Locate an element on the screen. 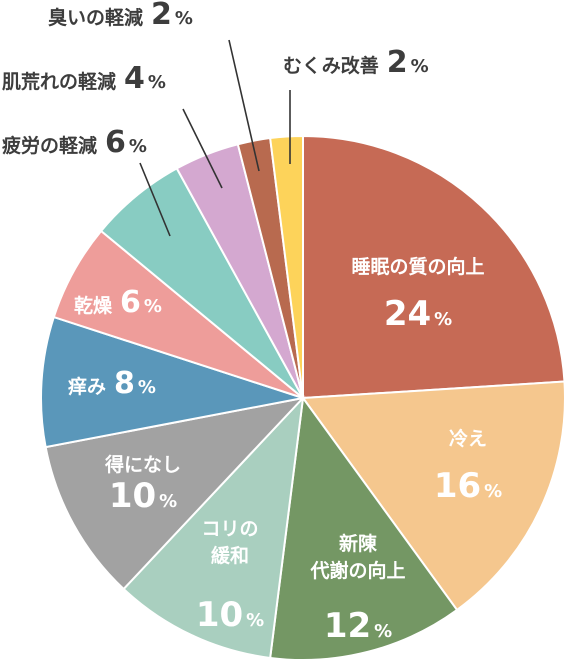 This screenshot has height=665, width=569. slice-label: むくみ改善 2% is located at coordinates (356, 62).